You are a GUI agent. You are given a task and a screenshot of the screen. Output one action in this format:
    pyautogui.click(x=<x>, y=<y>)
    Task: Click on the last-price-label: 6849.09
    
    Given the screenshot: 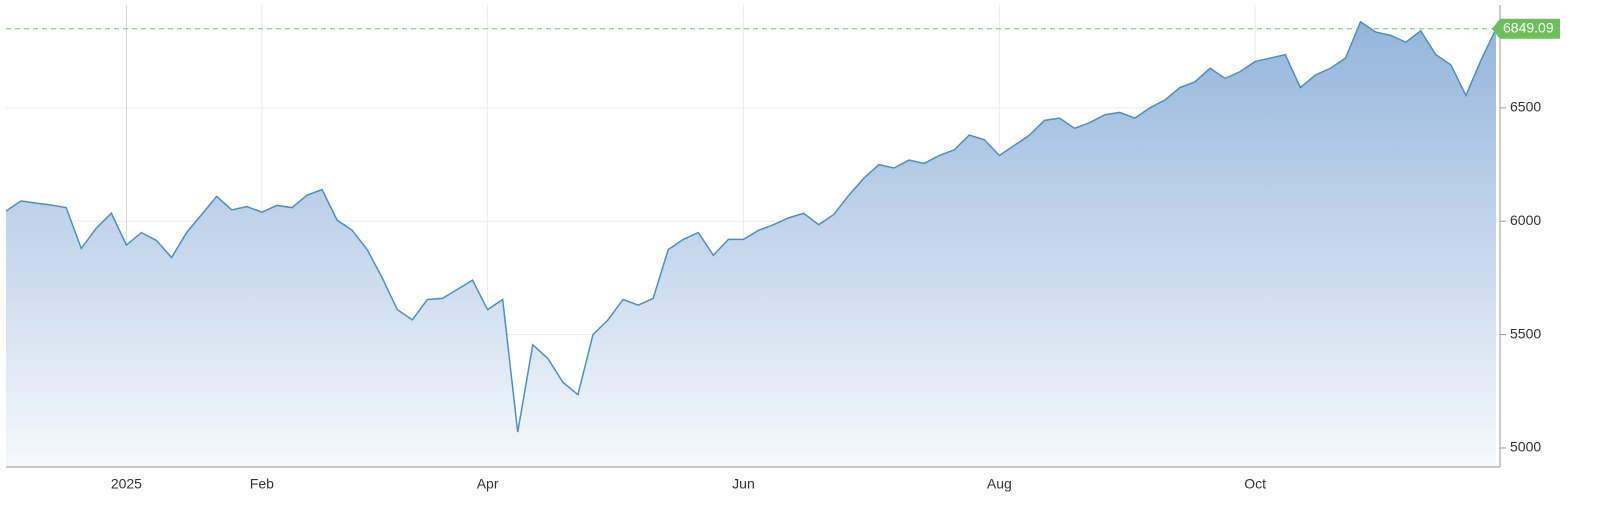 What is the action you would take?
    pyautogui.click(x=1528, y=27)
    